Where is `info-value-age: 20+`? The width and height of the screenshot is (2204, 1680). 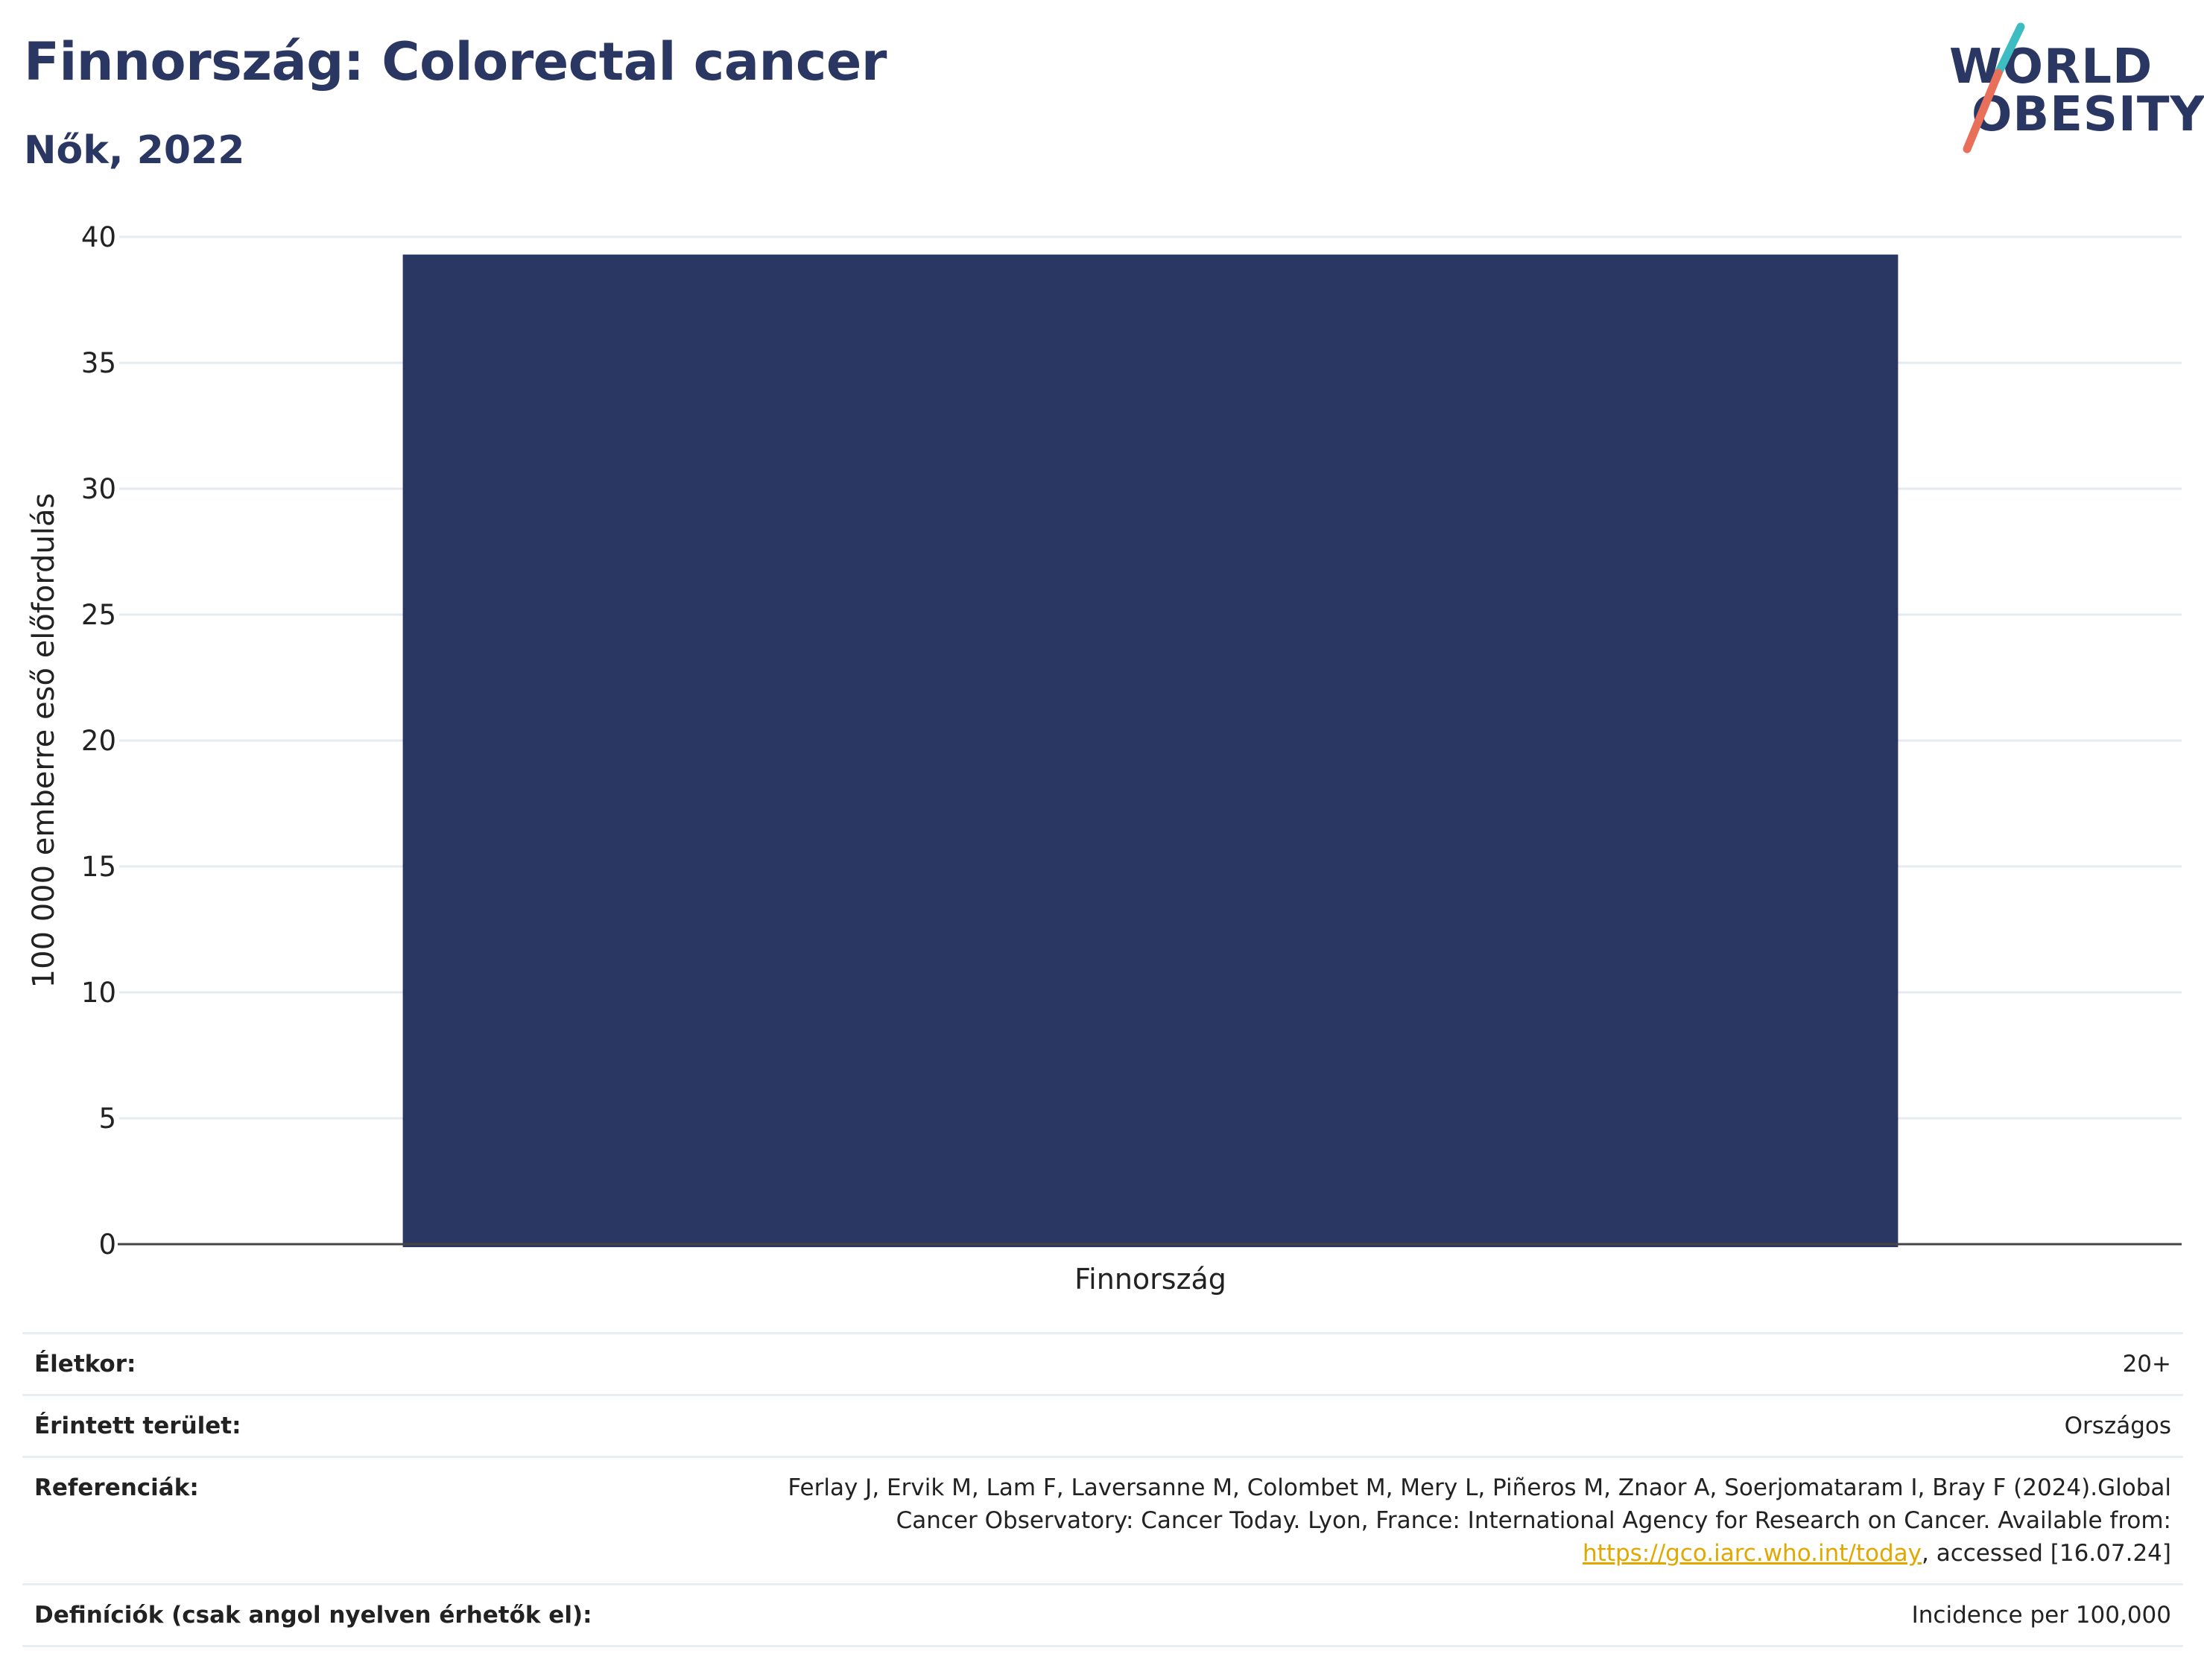
info-value-age: 20+ is located at coordinates (1450, 1363).